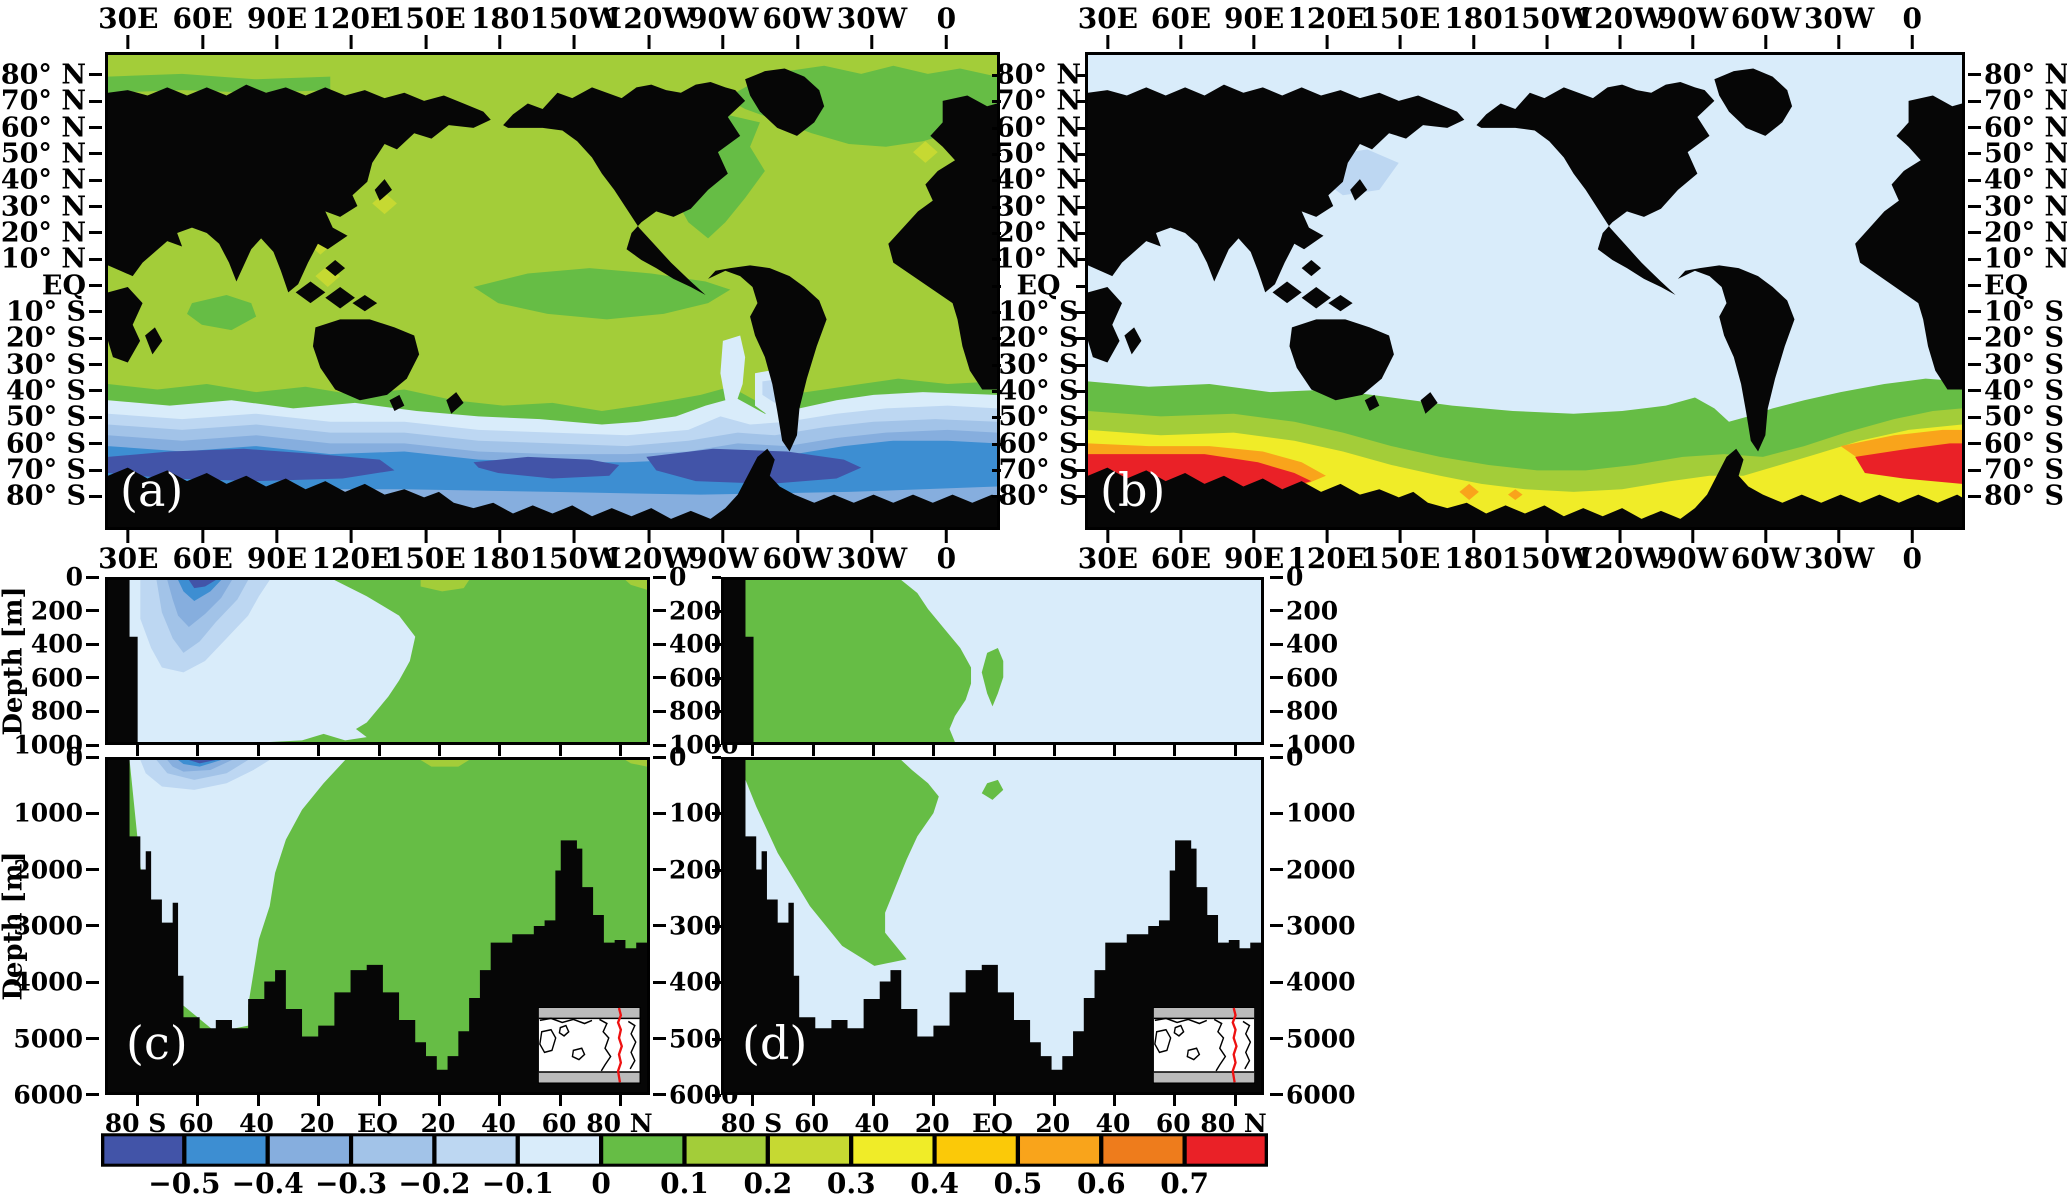 Image resolution: width=2067 pixels, height=1204 pixels. I want to click on lon-tick-label: 0, so click(946, 558).